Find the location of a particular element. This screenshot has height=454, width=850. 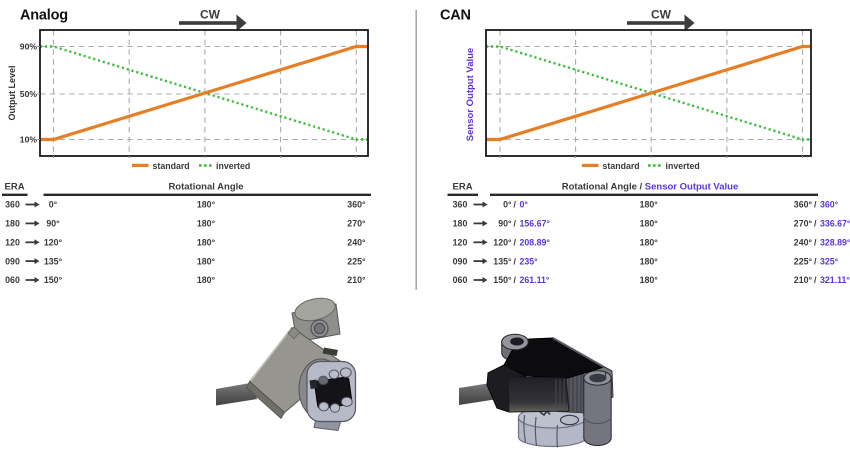

svg-text: Sensor Output Value is located at coordinates (470, 94).